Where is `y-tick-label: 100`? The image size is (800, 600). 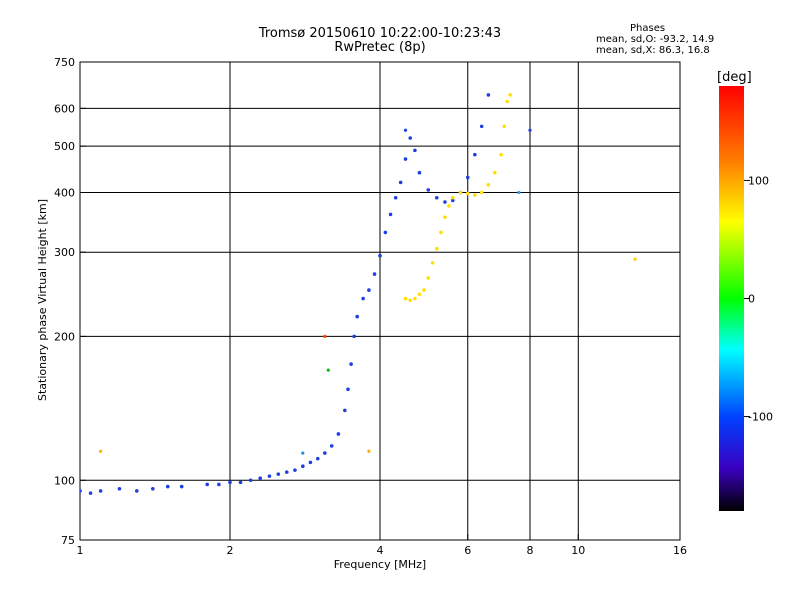
y-tick-label: 100 is located at coordinates (64, 480).